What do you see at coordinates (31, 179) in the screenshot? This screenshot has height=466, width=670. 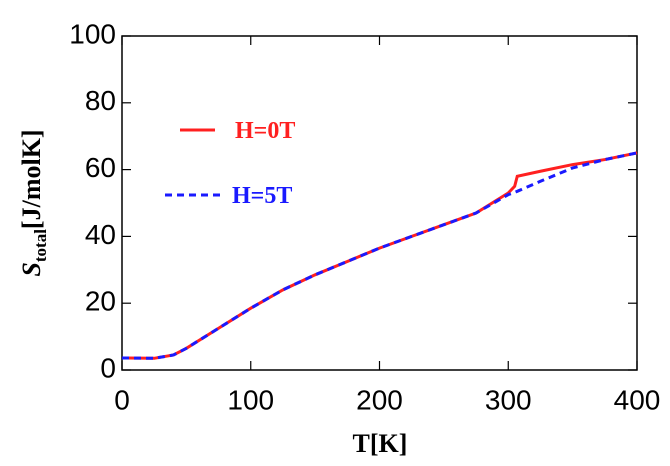 I see `y-label-unit: [J/molK]` at bounding box center [31, 179].